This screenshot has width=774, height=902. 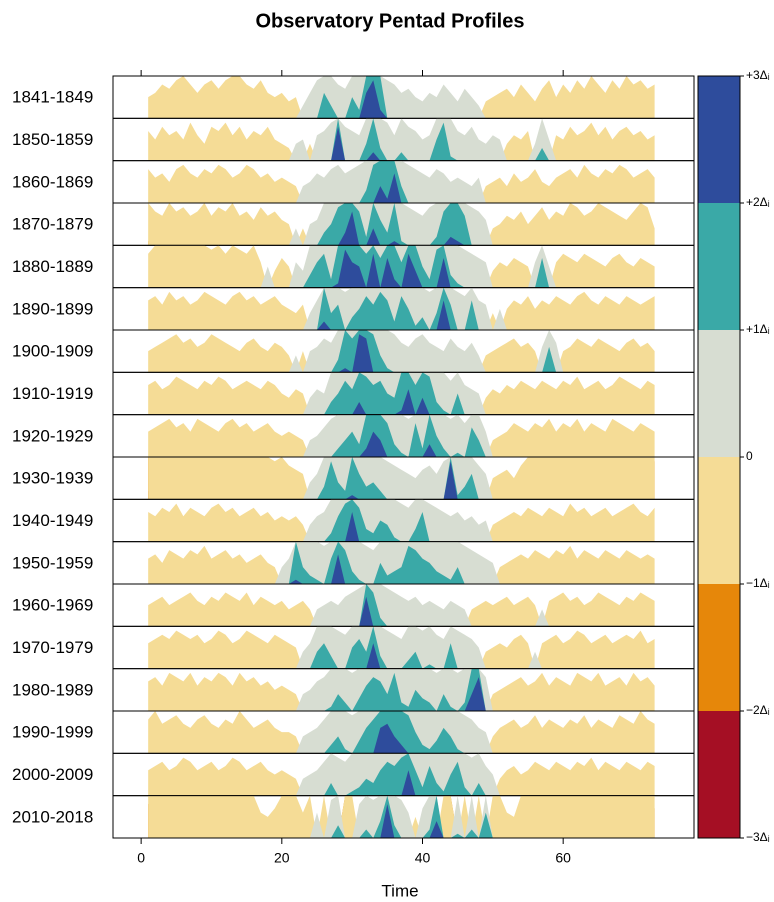 I want to click on panel-label: 2000-2009, so click(x=52, y=774).